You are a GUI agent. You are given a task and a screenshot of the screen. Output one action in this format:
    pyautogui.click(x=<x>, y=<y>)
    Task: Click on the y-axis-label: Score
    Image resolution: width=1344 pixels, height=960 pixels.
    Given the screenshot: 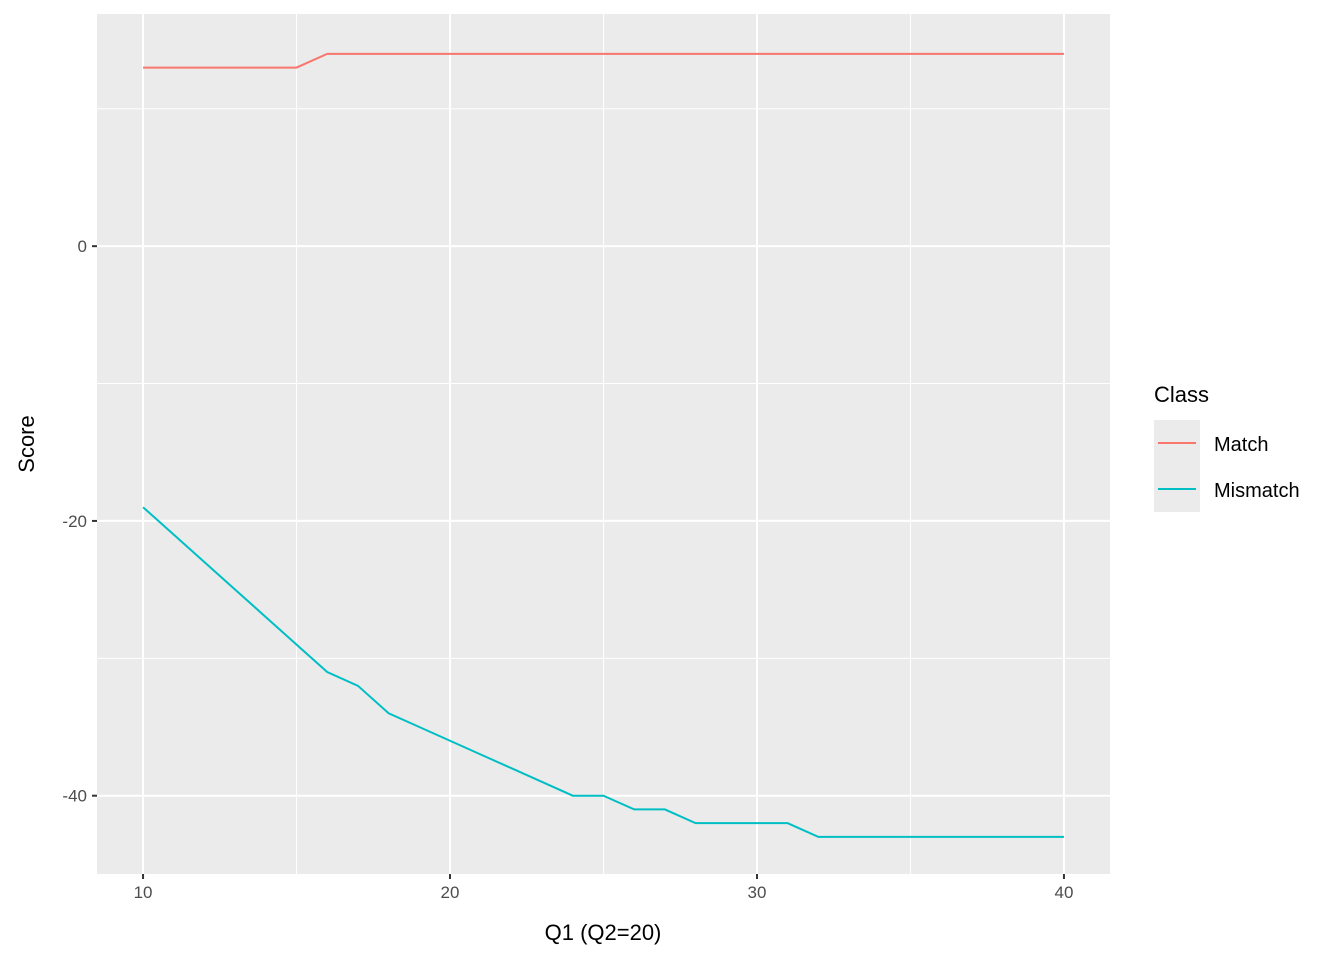 What is the action you would take?
    pyautogui.click(x=26, y=443)
    